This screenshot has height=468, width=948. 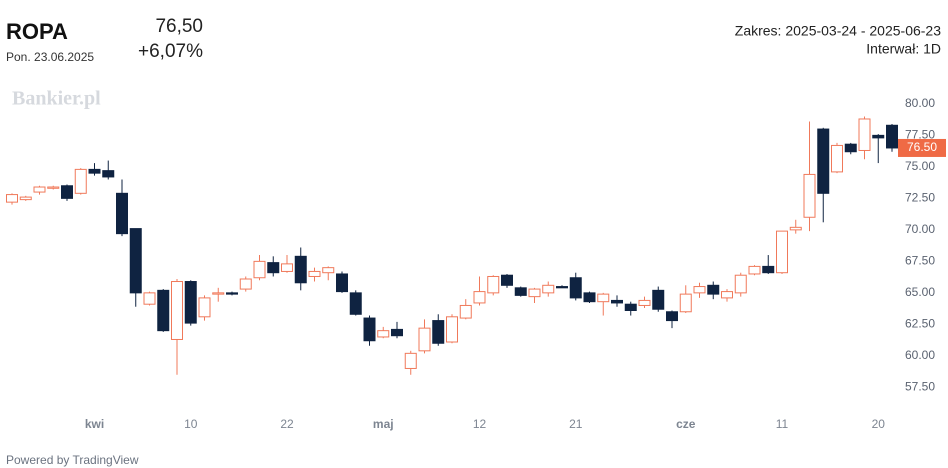 I want to click on watermark: Bankier.pl, so click(x=56, y=99).